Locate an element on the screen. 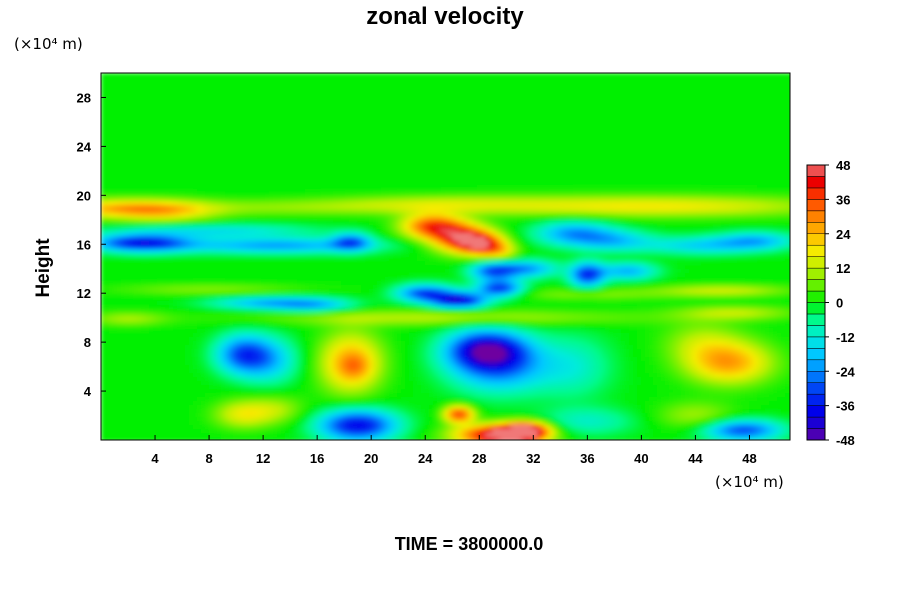 This screenshot has width=900, height=600. colorbar-tick-label: -24 is located at coordinates (846, 371).